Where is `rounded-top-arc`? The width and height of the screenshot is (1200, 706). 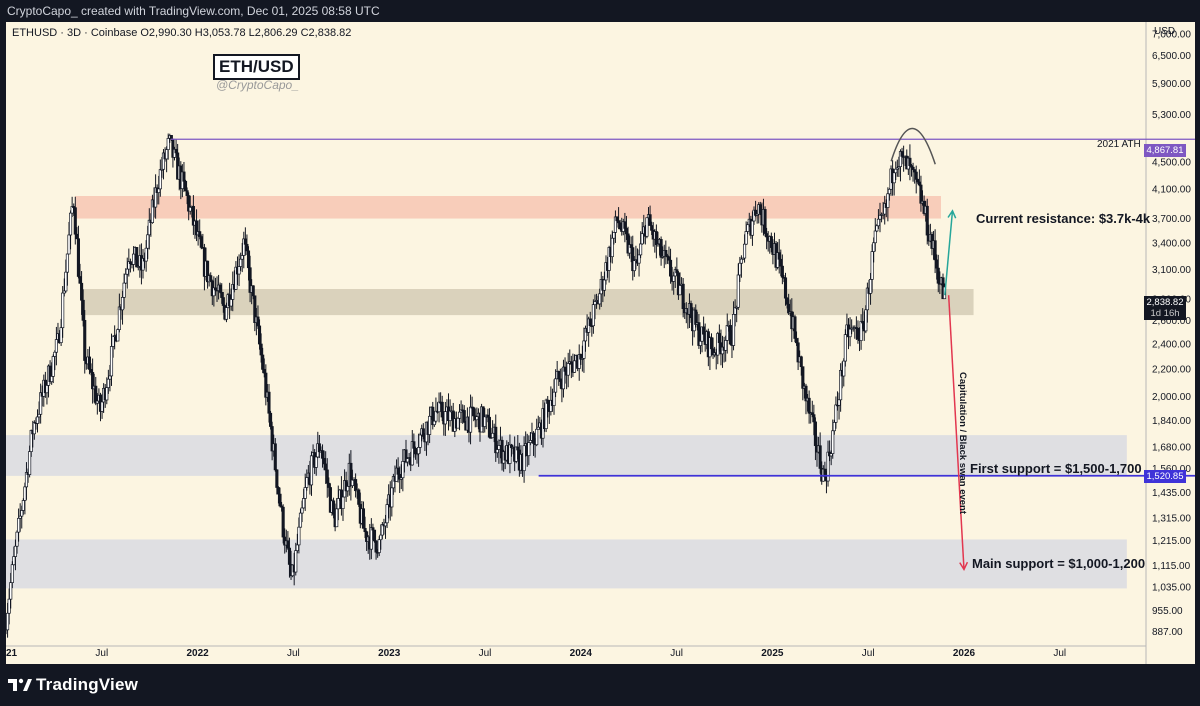 rounded-top-arc is located at coordinates (913, 146).